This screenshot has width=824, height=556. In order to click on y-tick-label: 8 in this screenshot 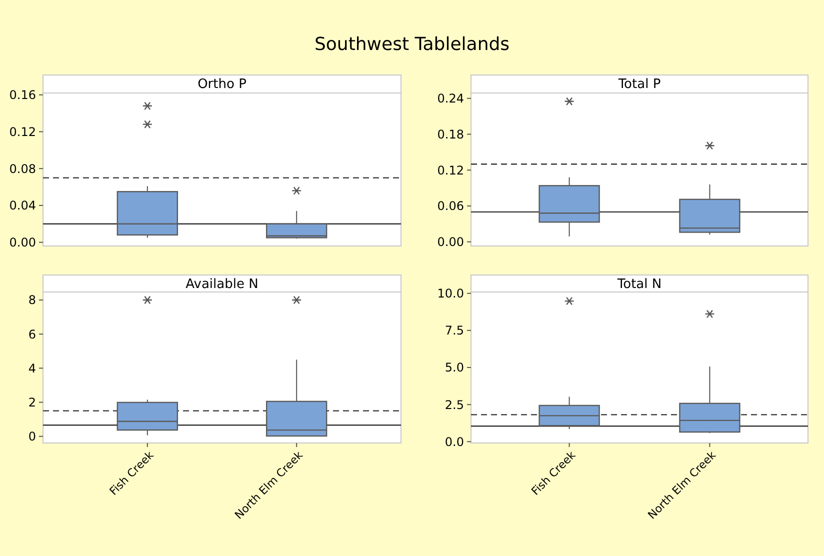, I will do `click(32, 300)`.